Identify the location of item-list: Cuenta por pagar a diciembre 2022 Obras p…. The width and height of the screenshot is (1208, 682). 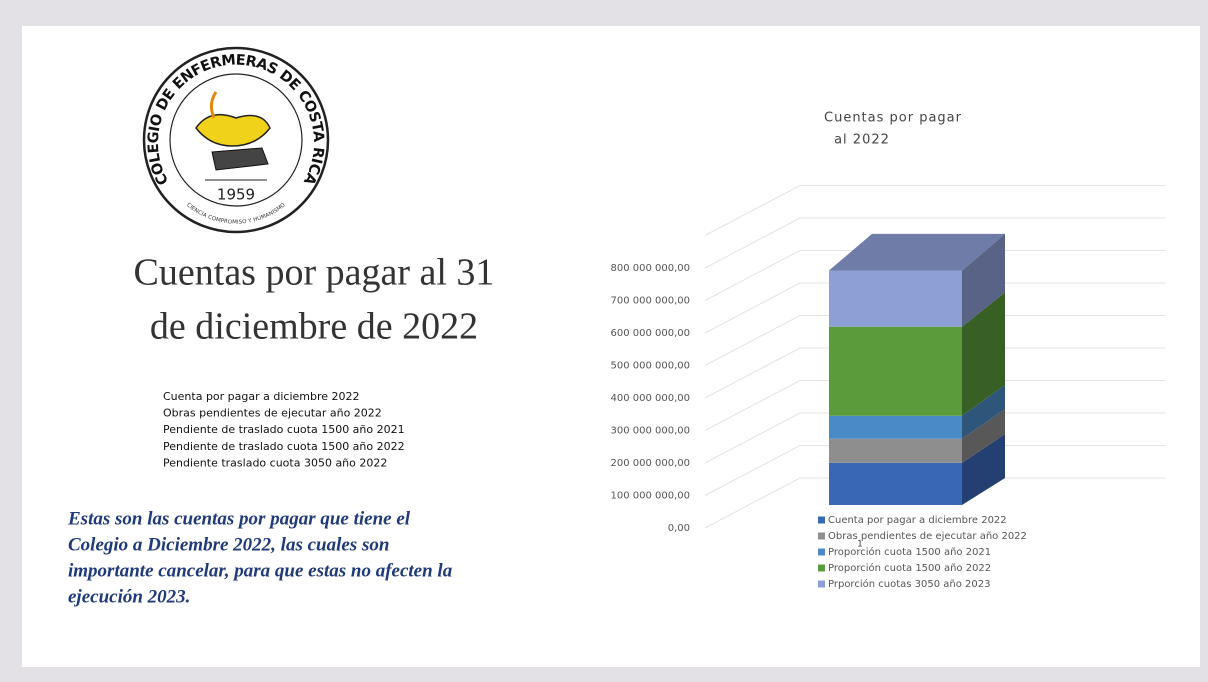
(284, 429).